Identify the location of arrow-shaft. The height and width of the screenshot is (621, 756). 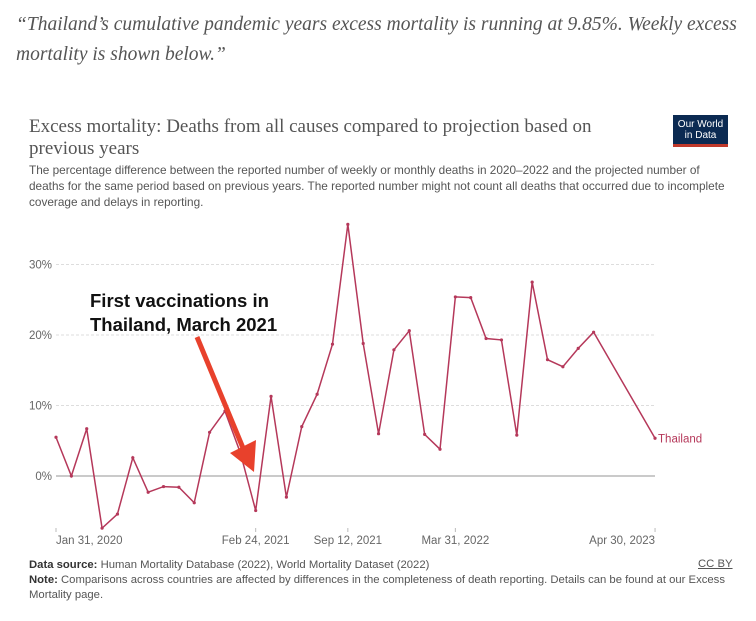
(220, 392).